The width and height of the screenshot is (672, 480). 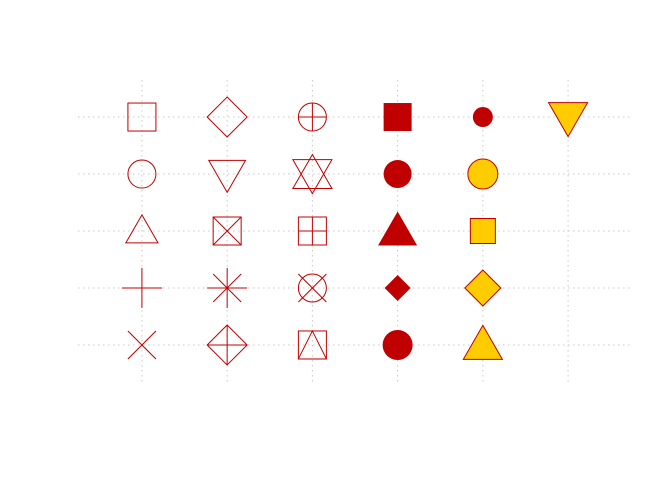 I want to click on point-diamond-plus, so click(x=227, y=345).